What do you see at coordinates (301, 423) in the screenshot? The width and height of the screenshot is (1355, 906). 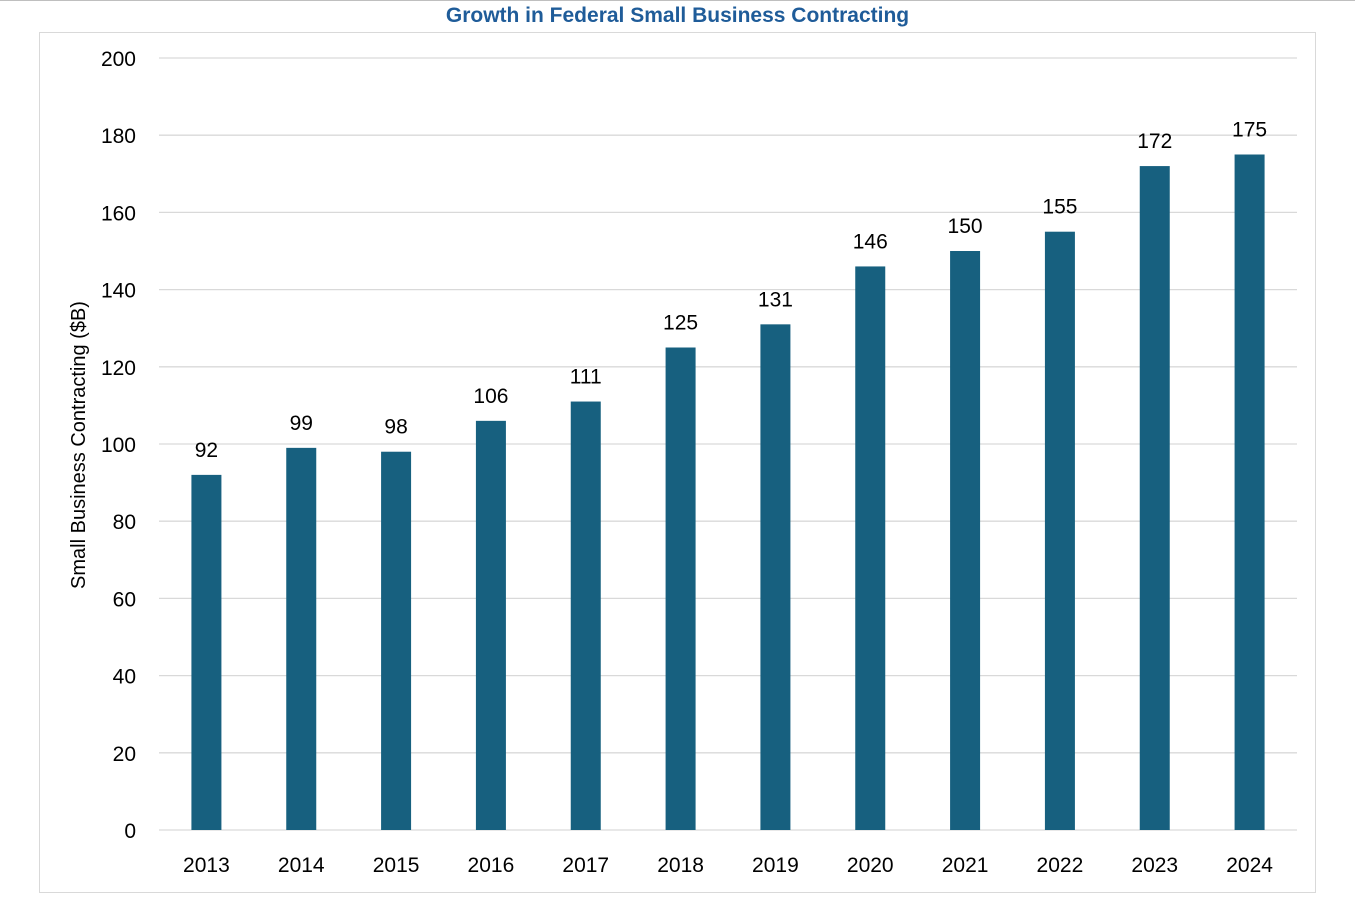 I see `data-label: 99` at bounding box center [301, 423].